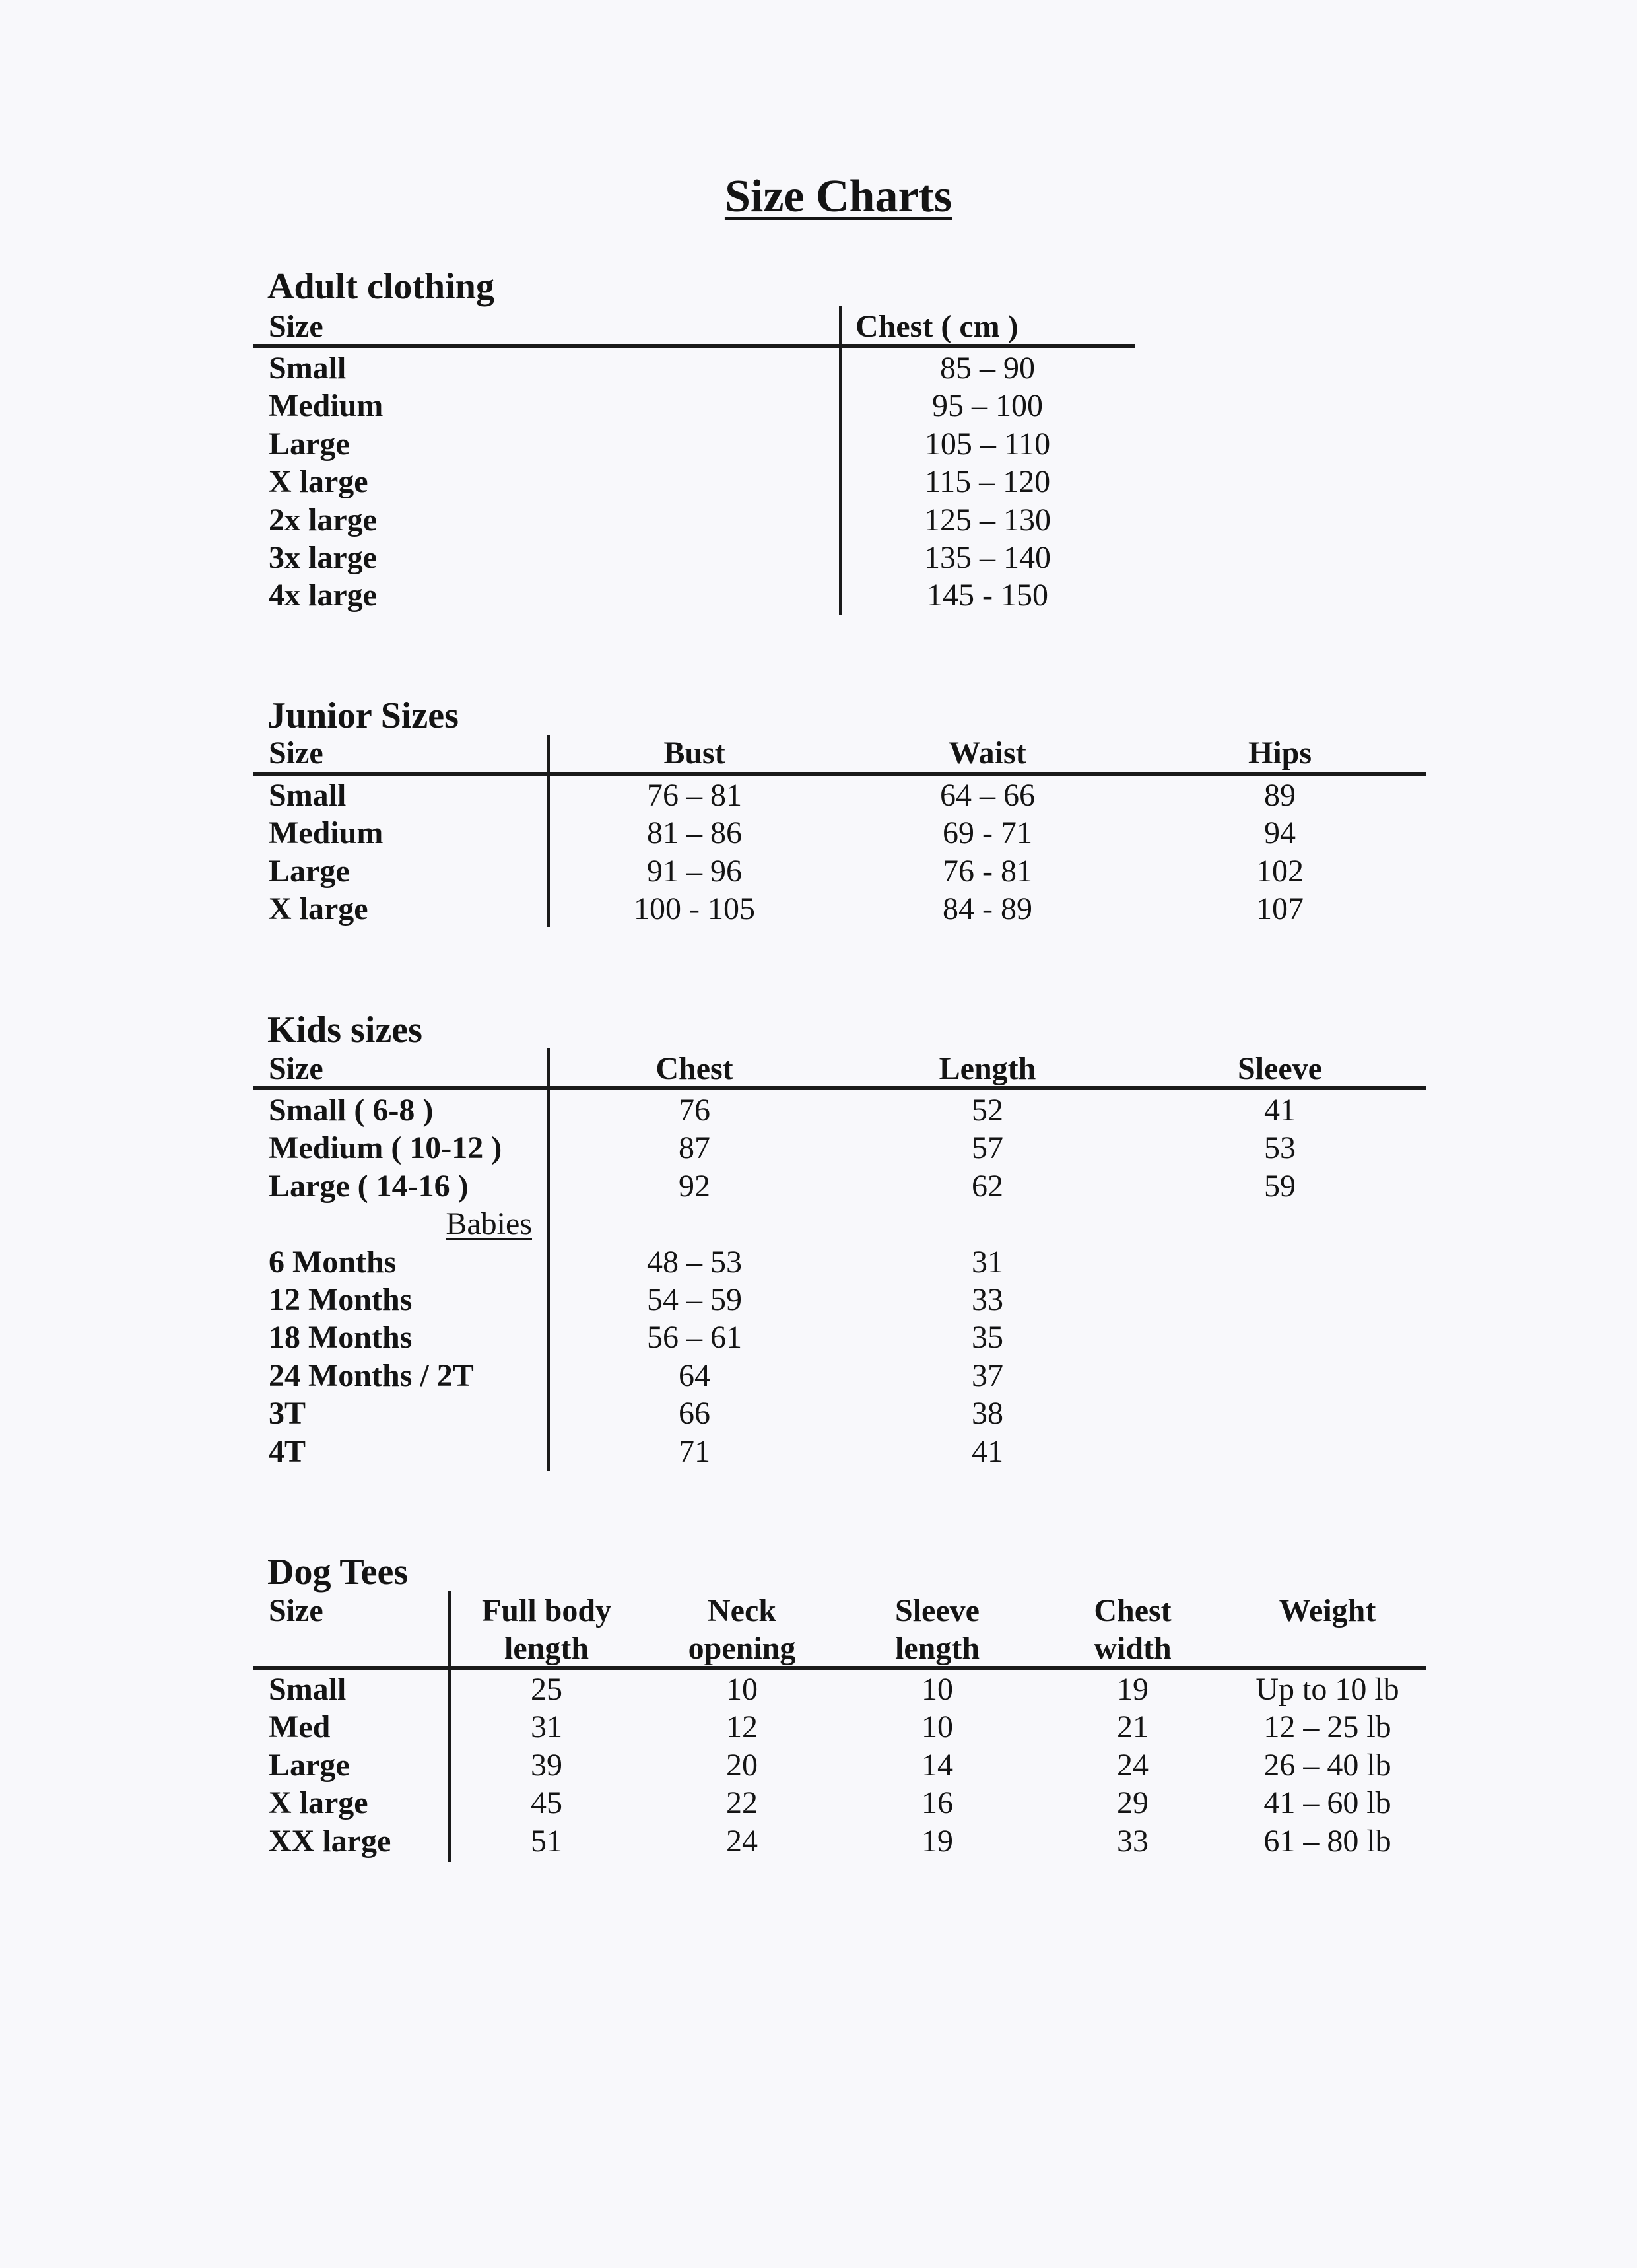 This screenshot has height=2268, width=1637. I want to click on table-cell: 76 - 81, so click(987, 871).